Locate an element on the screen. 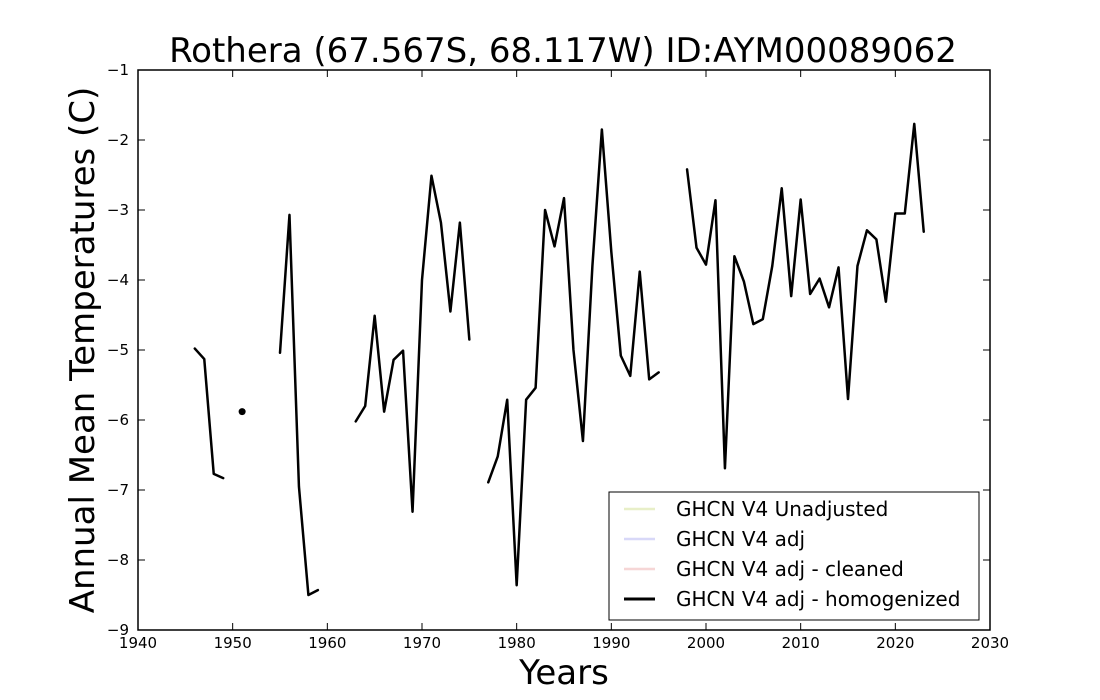 This screenshot has width=1100, height=700. legend-label-1: GHCN V4 adj is located at coordinates (740, 539).